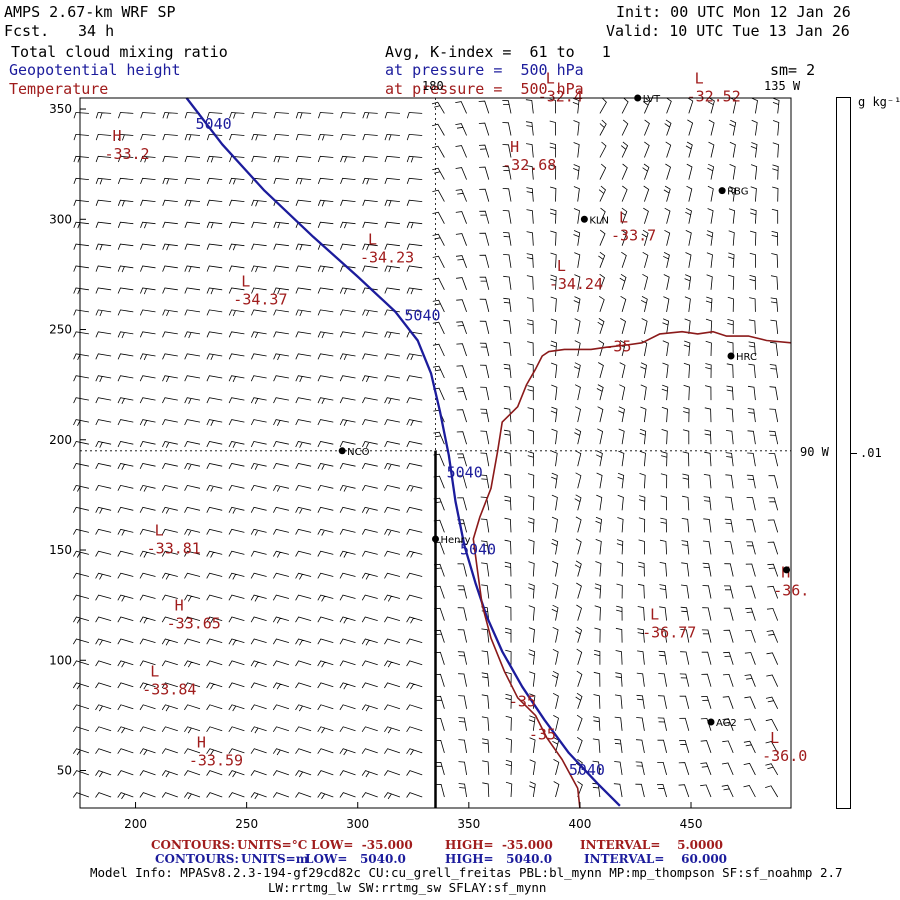 This screenshot has height=900, width=900. Describe the element at coordinates (529, 165) in the screenshot. I see `marker-value: -32.68` at that location.